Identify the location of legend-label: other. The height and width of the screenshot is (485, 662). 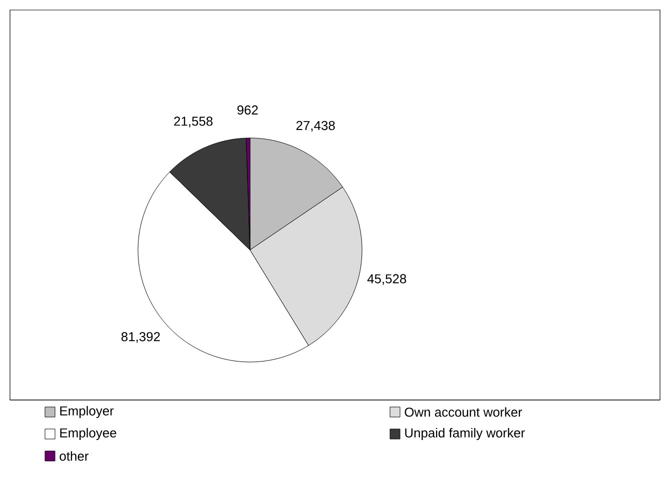
(74, 456).